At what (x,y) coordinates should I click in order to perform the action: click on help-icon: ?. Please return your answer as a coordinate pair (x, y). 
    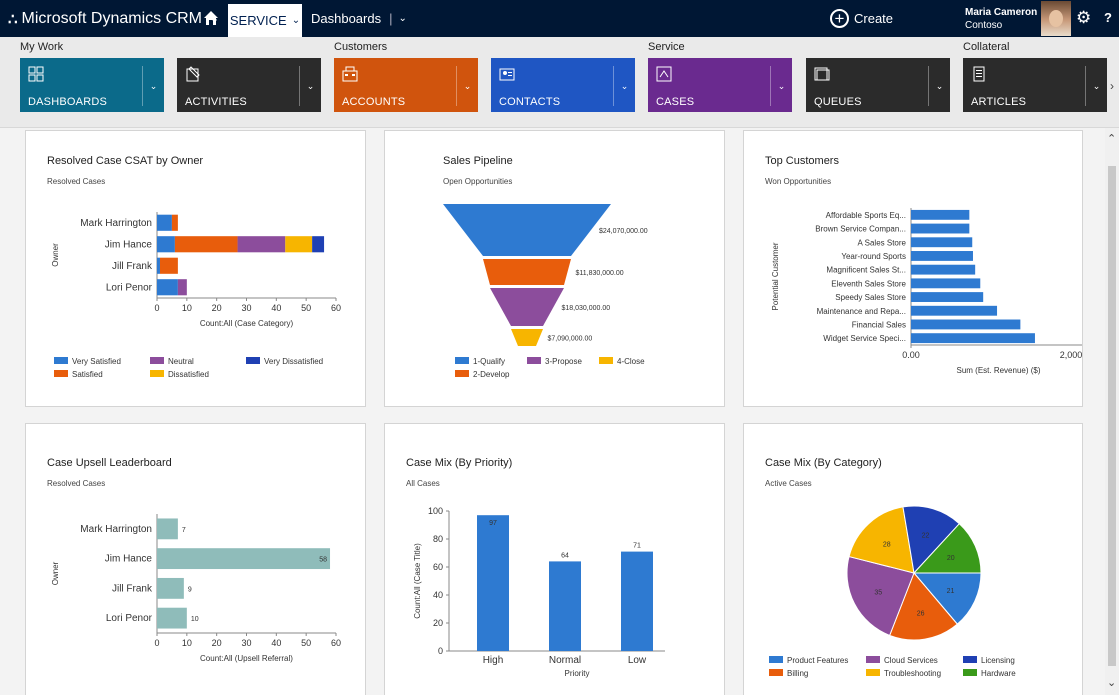
    Looking at the image, I should click on (1108, 17).